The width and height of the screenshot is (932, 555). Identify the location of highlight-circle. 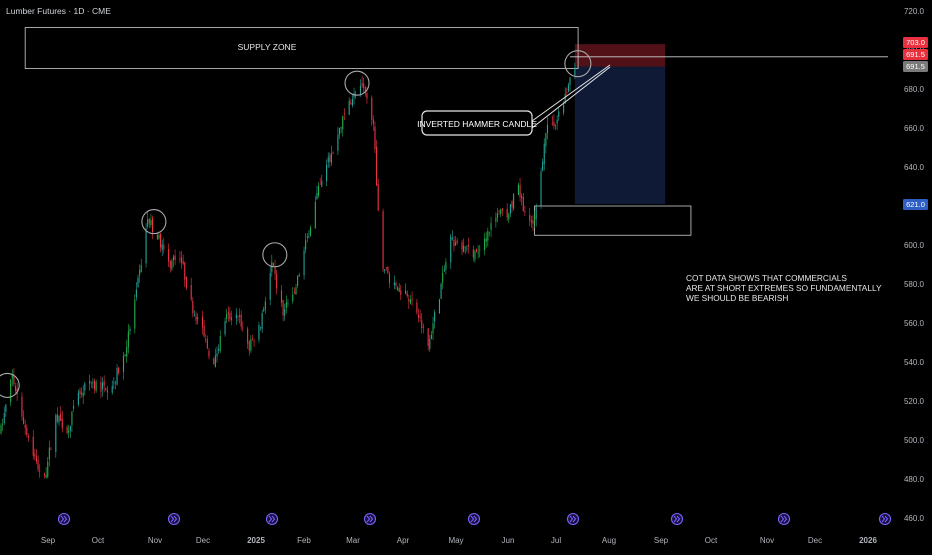
(10, 385).